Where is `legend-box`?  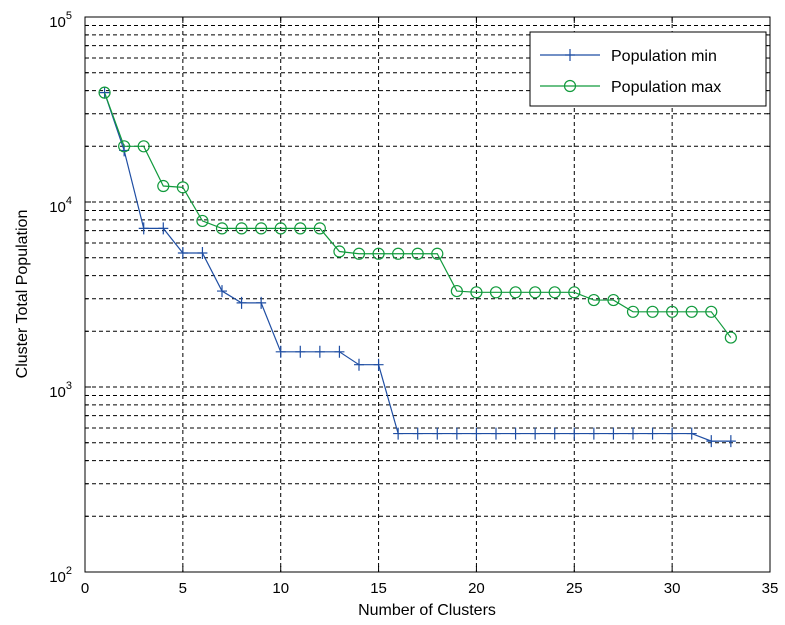
legend-box is located at coordinates (648, 69).